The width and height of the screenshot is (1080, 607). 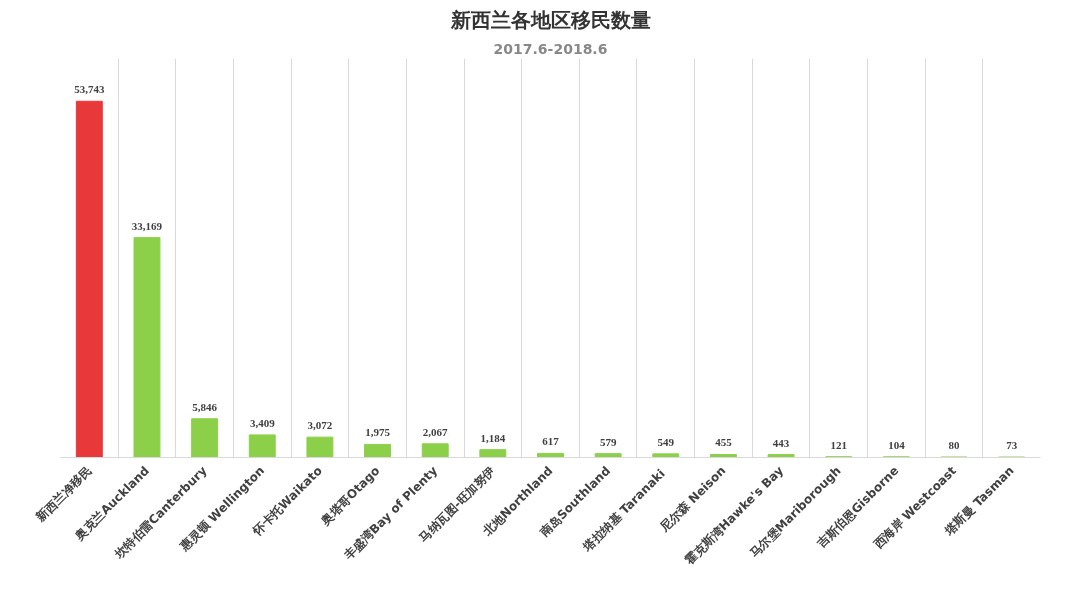 I want to click on data-label: 73, so click(x=1012, y=445).